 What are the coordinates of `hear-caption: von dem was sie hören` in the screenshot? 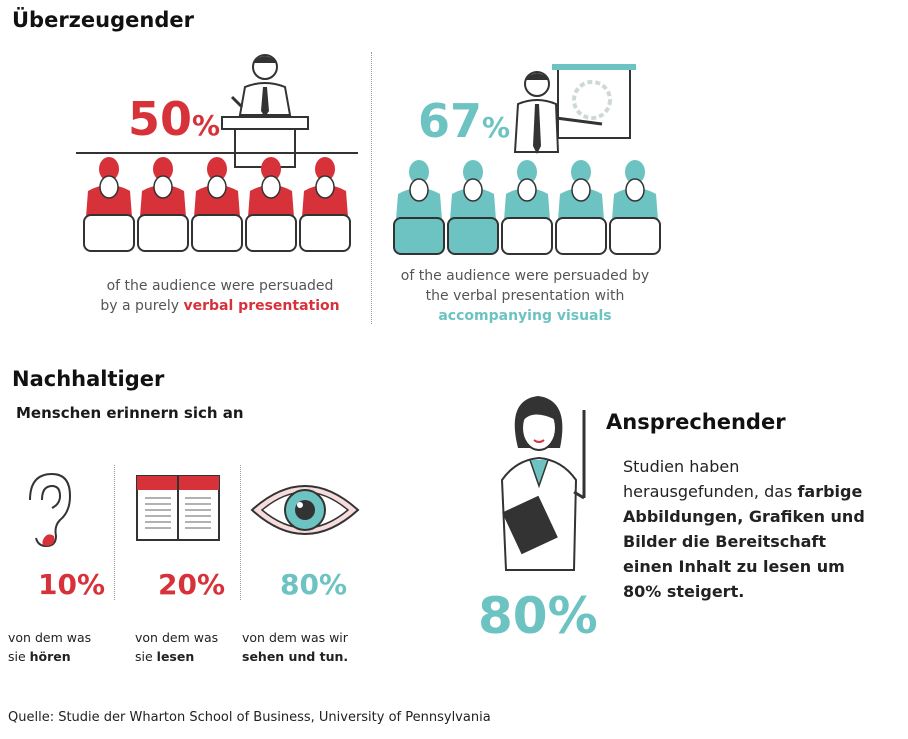 It's located at (50, 647).